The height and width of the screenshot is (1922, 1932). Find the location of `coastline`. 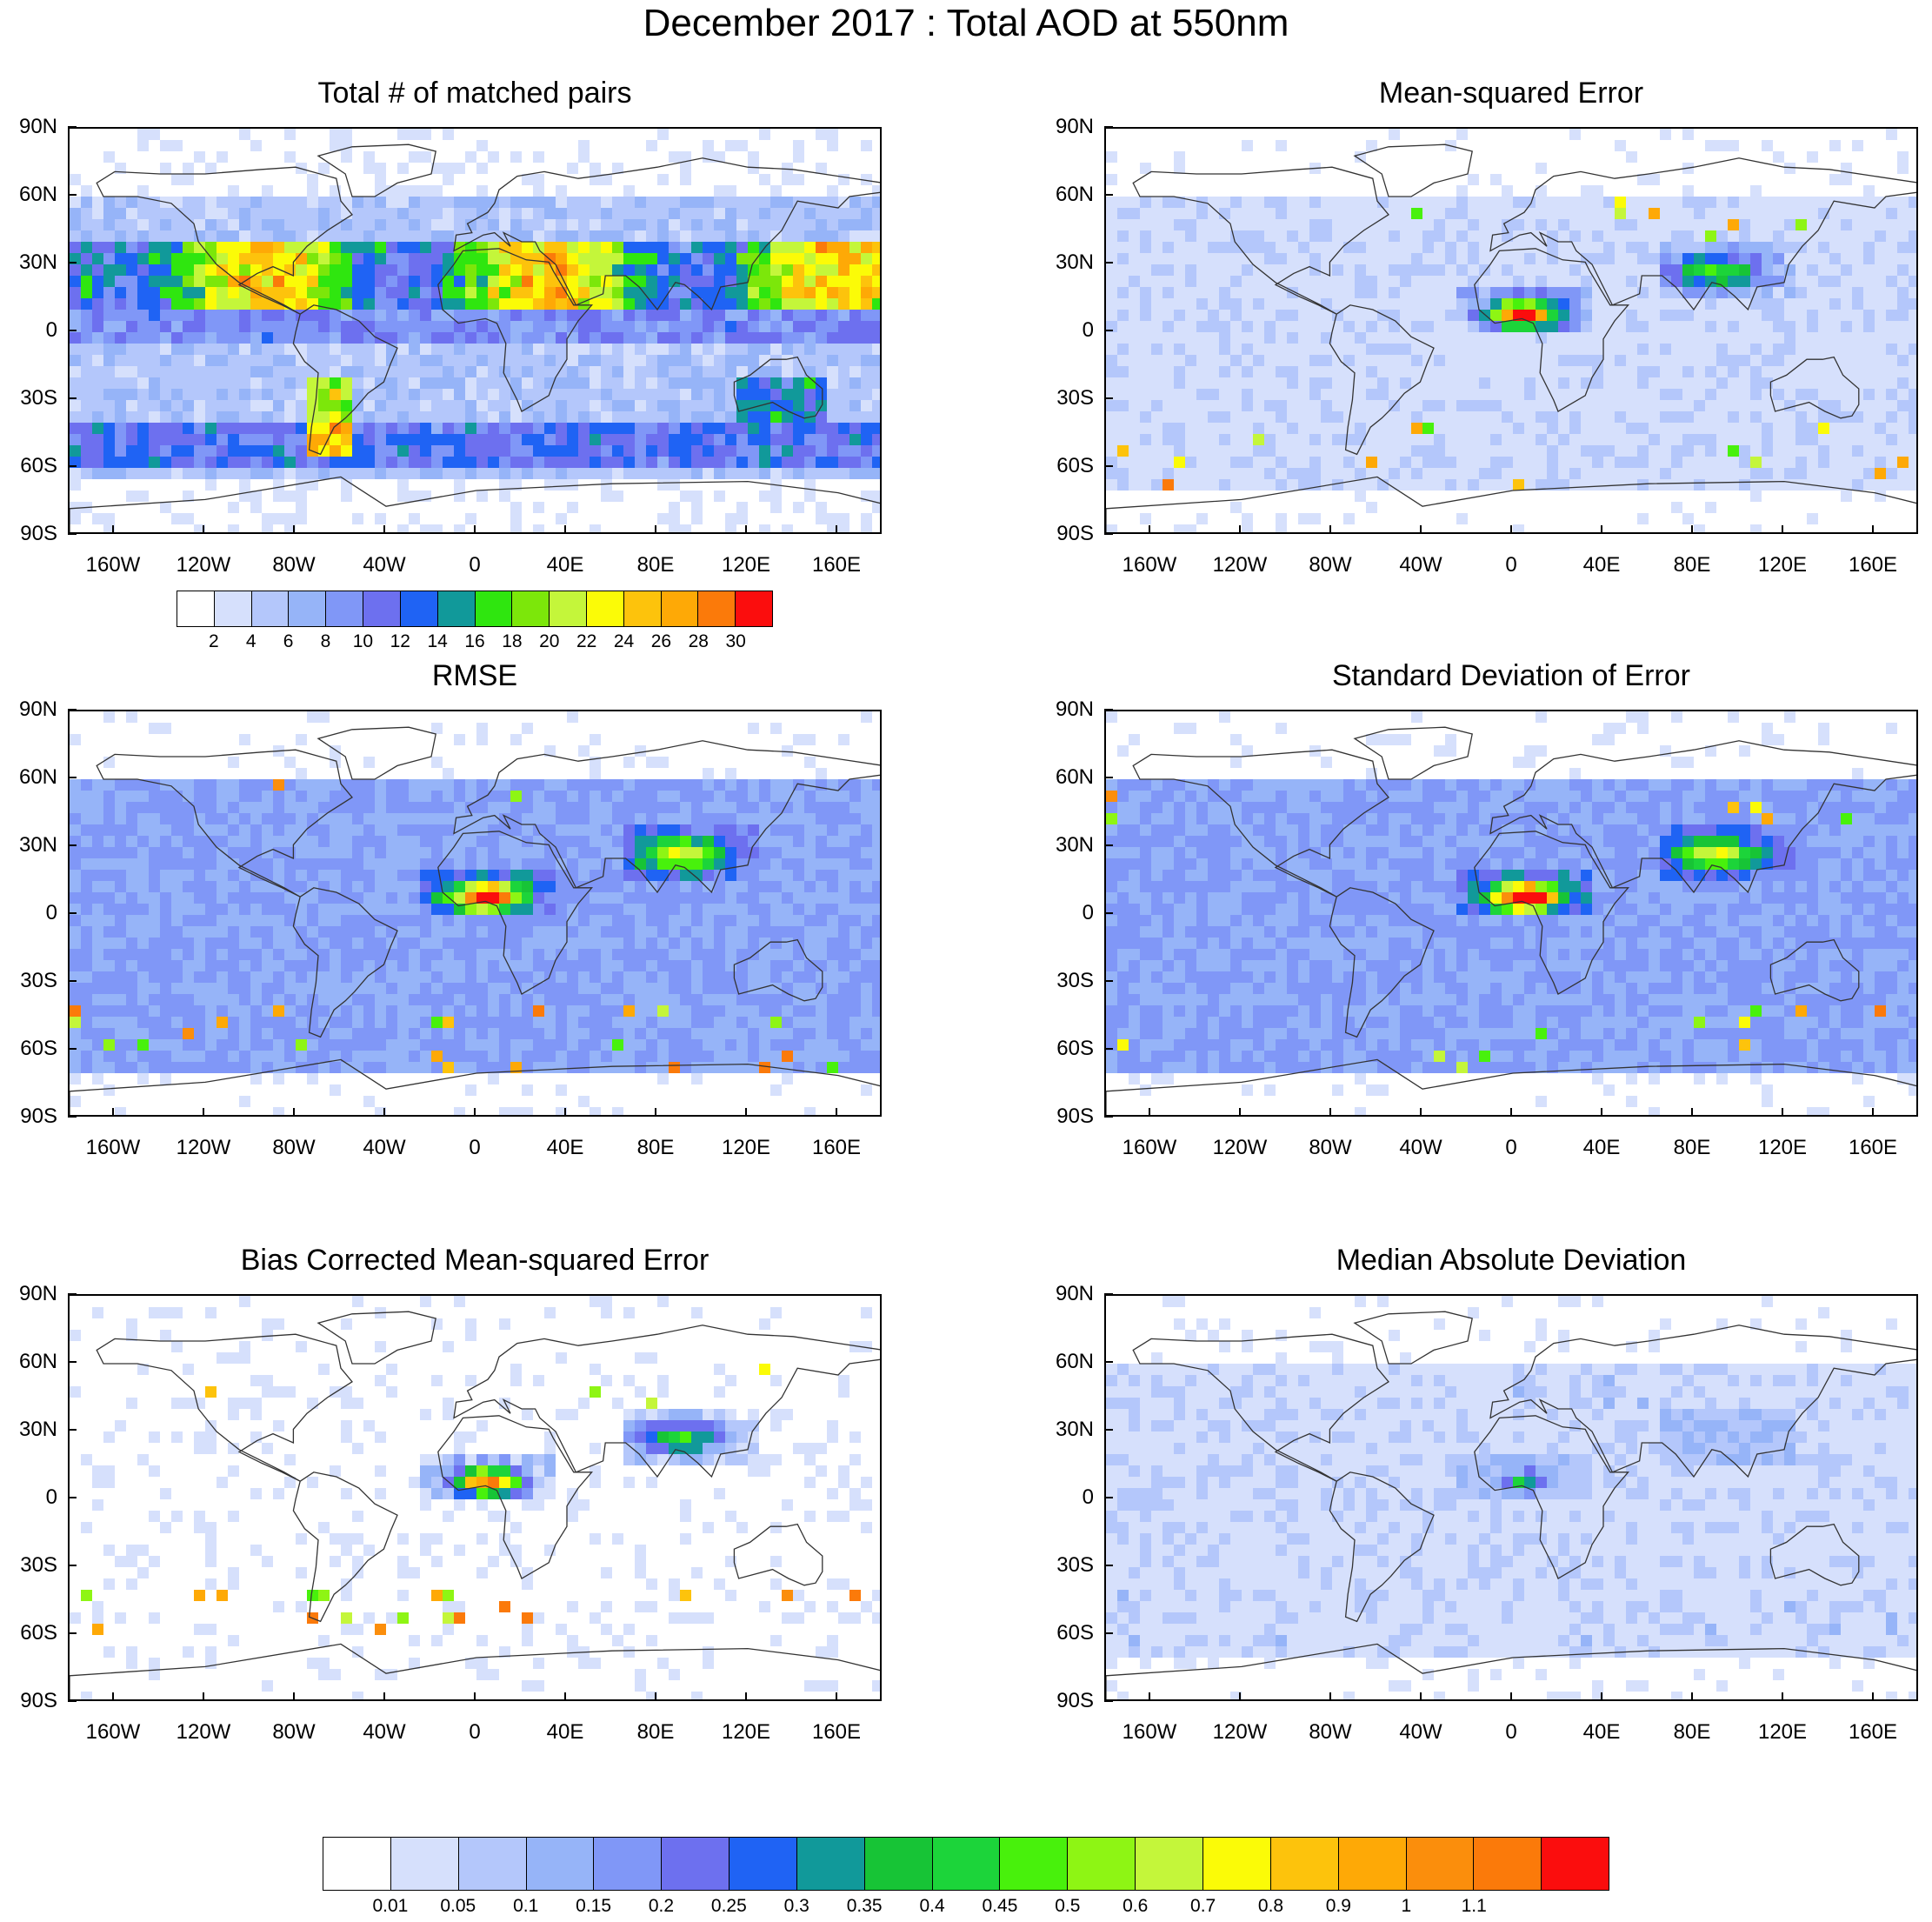

coastline is located at coordinates (515, 330).